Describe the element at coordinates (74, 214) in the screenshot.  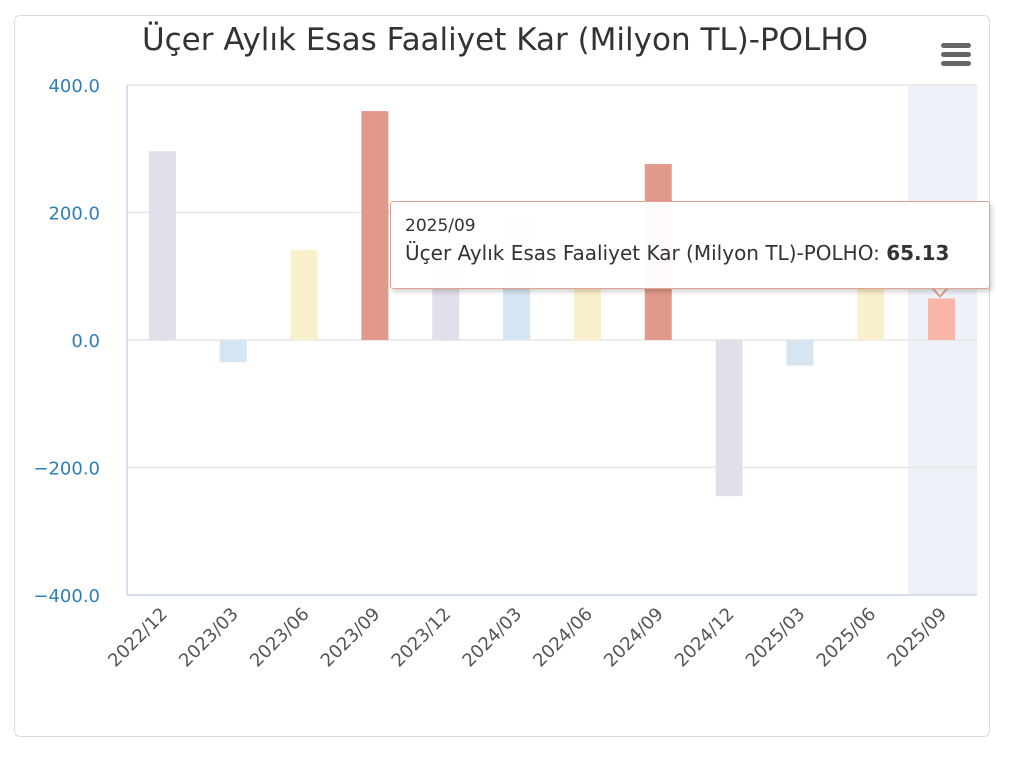
I see `y-tick-label: 200.0` at that location.